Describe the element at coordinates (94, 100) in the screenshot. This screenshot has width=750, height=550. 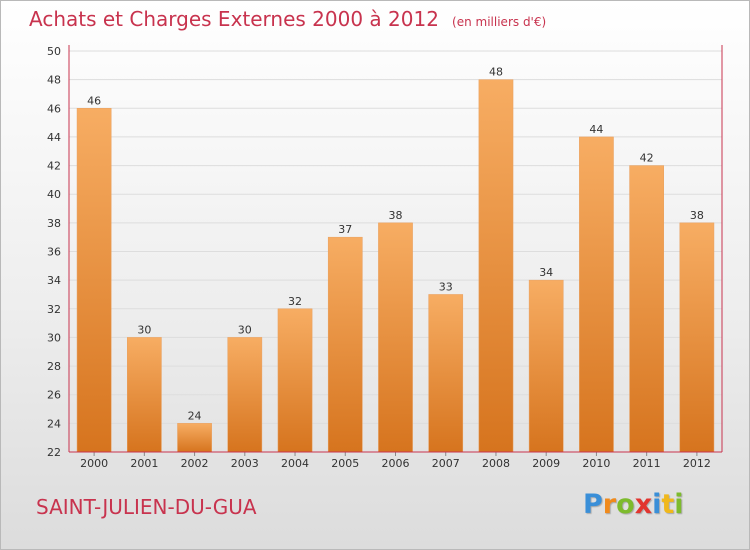
I see `data-label: 46` at that location.